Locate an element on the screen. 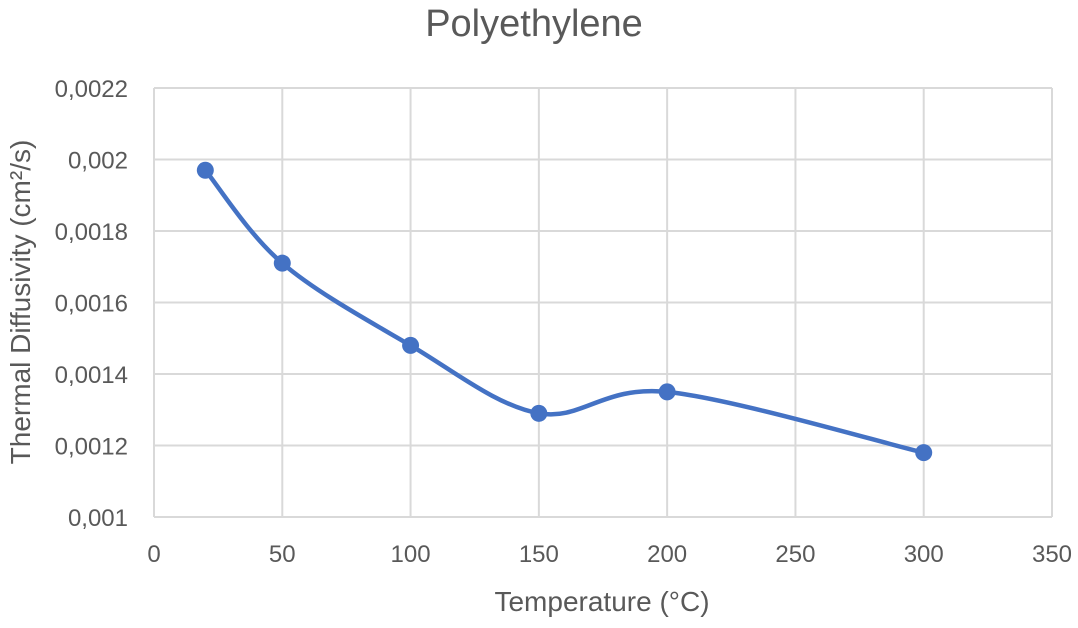  y-tick-label: 0,0014 is located at coordinates (91, 375).